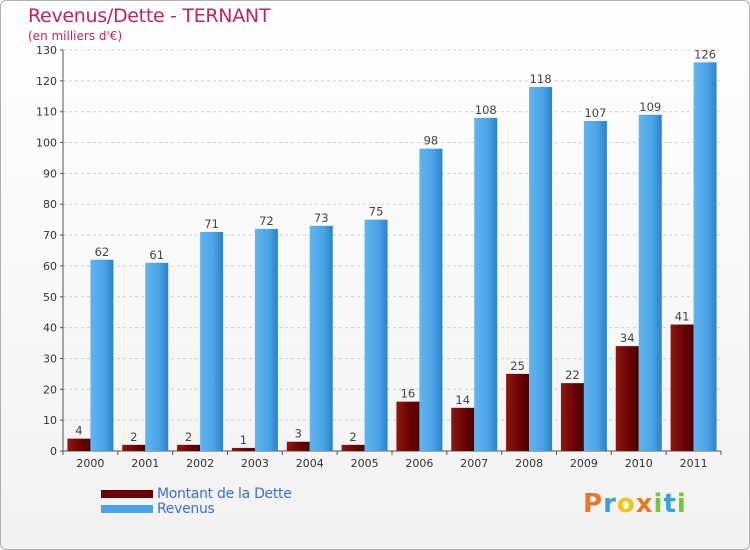 The height and width of the screenshot is (550, 750). What do you see at coordinates (102, 252) in the screenshot?
I see `data-label-revenus: 62` at bounding box center [102, 252].